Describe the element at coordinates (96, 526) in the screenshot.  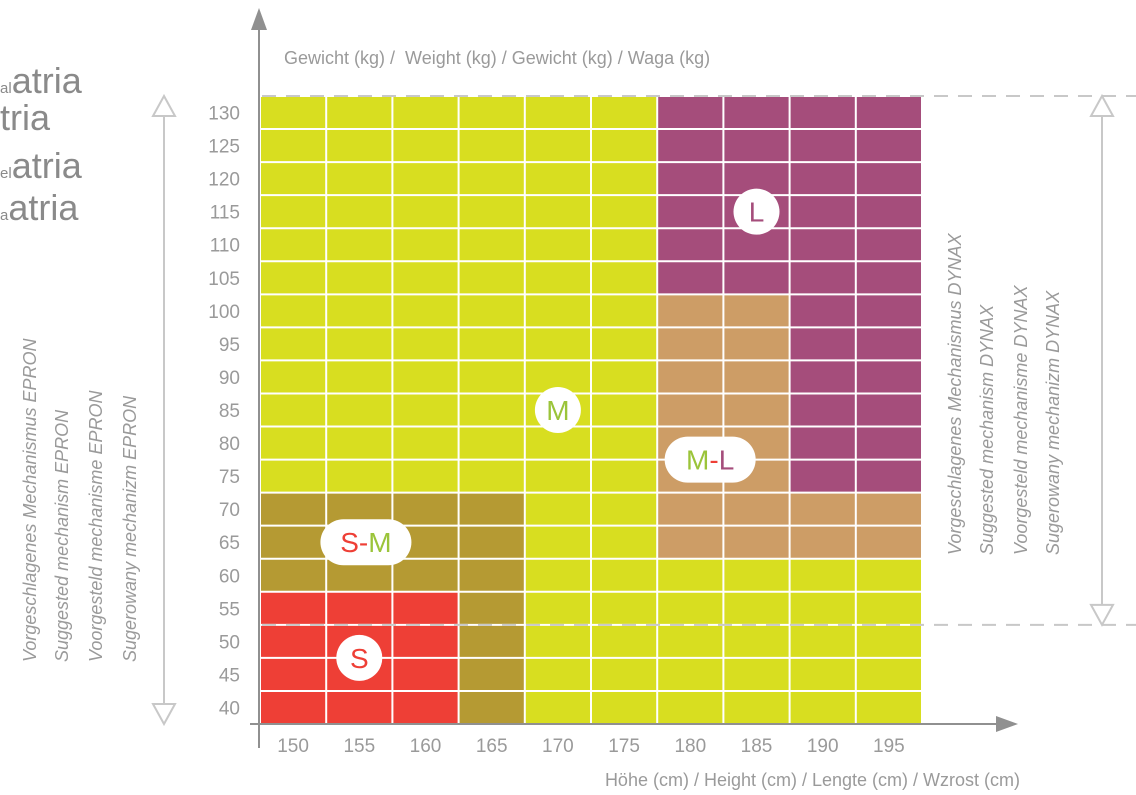
I see `epron-label-nl: Voorgesteld mechanisme EPRON` at that location.